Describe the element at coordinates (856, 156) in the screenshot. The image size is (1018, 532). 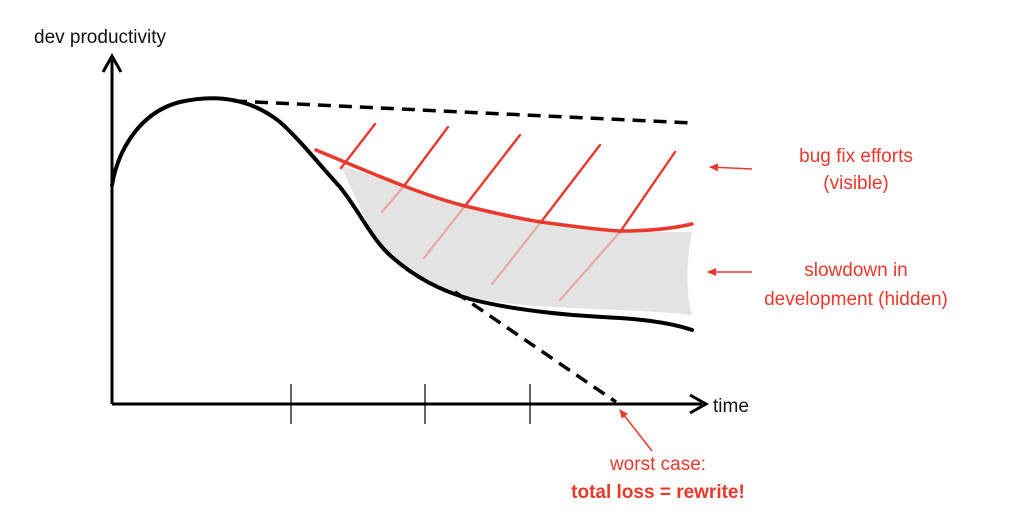
I see `bug-fix-label-line1: bug fix efforts` at that location.